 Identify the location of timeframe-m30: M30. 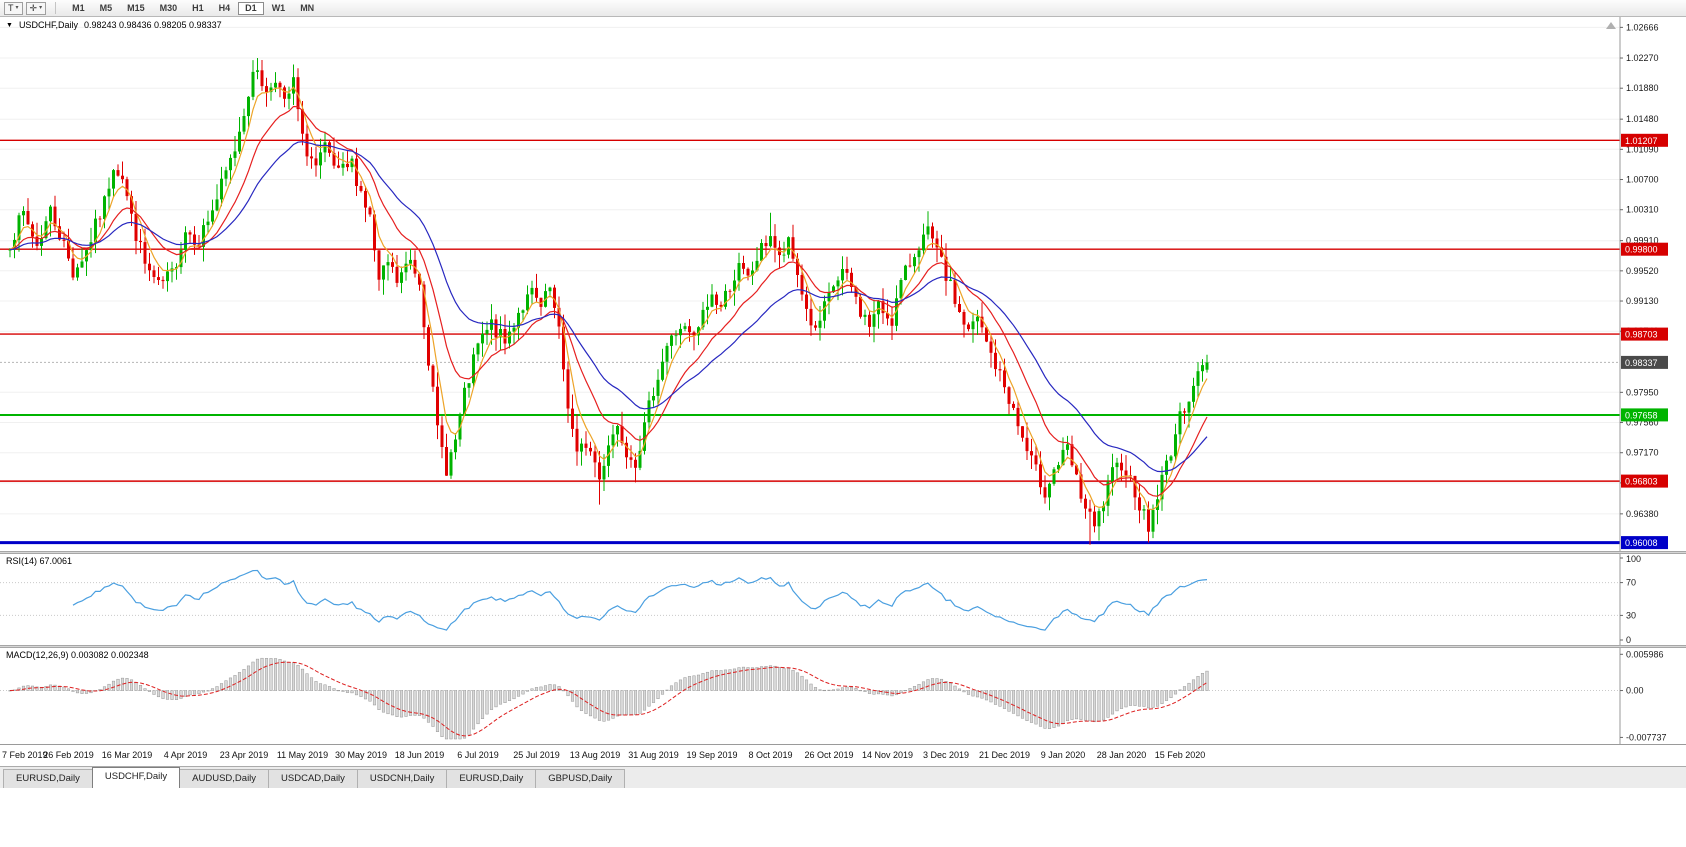
(169, 8).